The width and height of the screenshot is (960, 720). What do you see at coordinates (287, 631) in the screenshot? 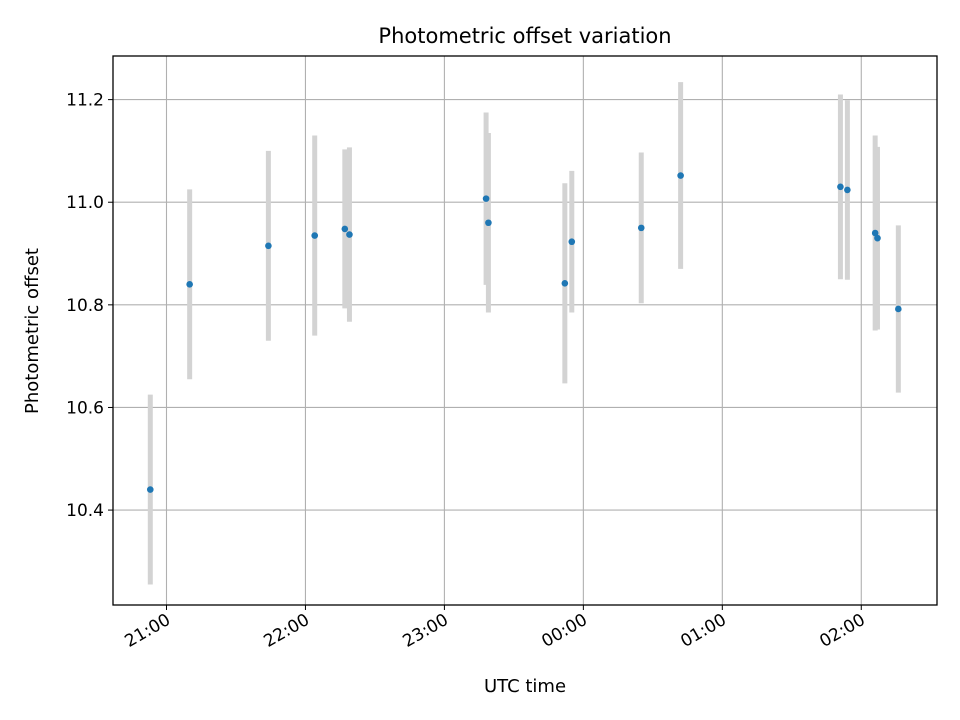
I see `x-tick-label: 22:00` at bounding box center [287, 631].